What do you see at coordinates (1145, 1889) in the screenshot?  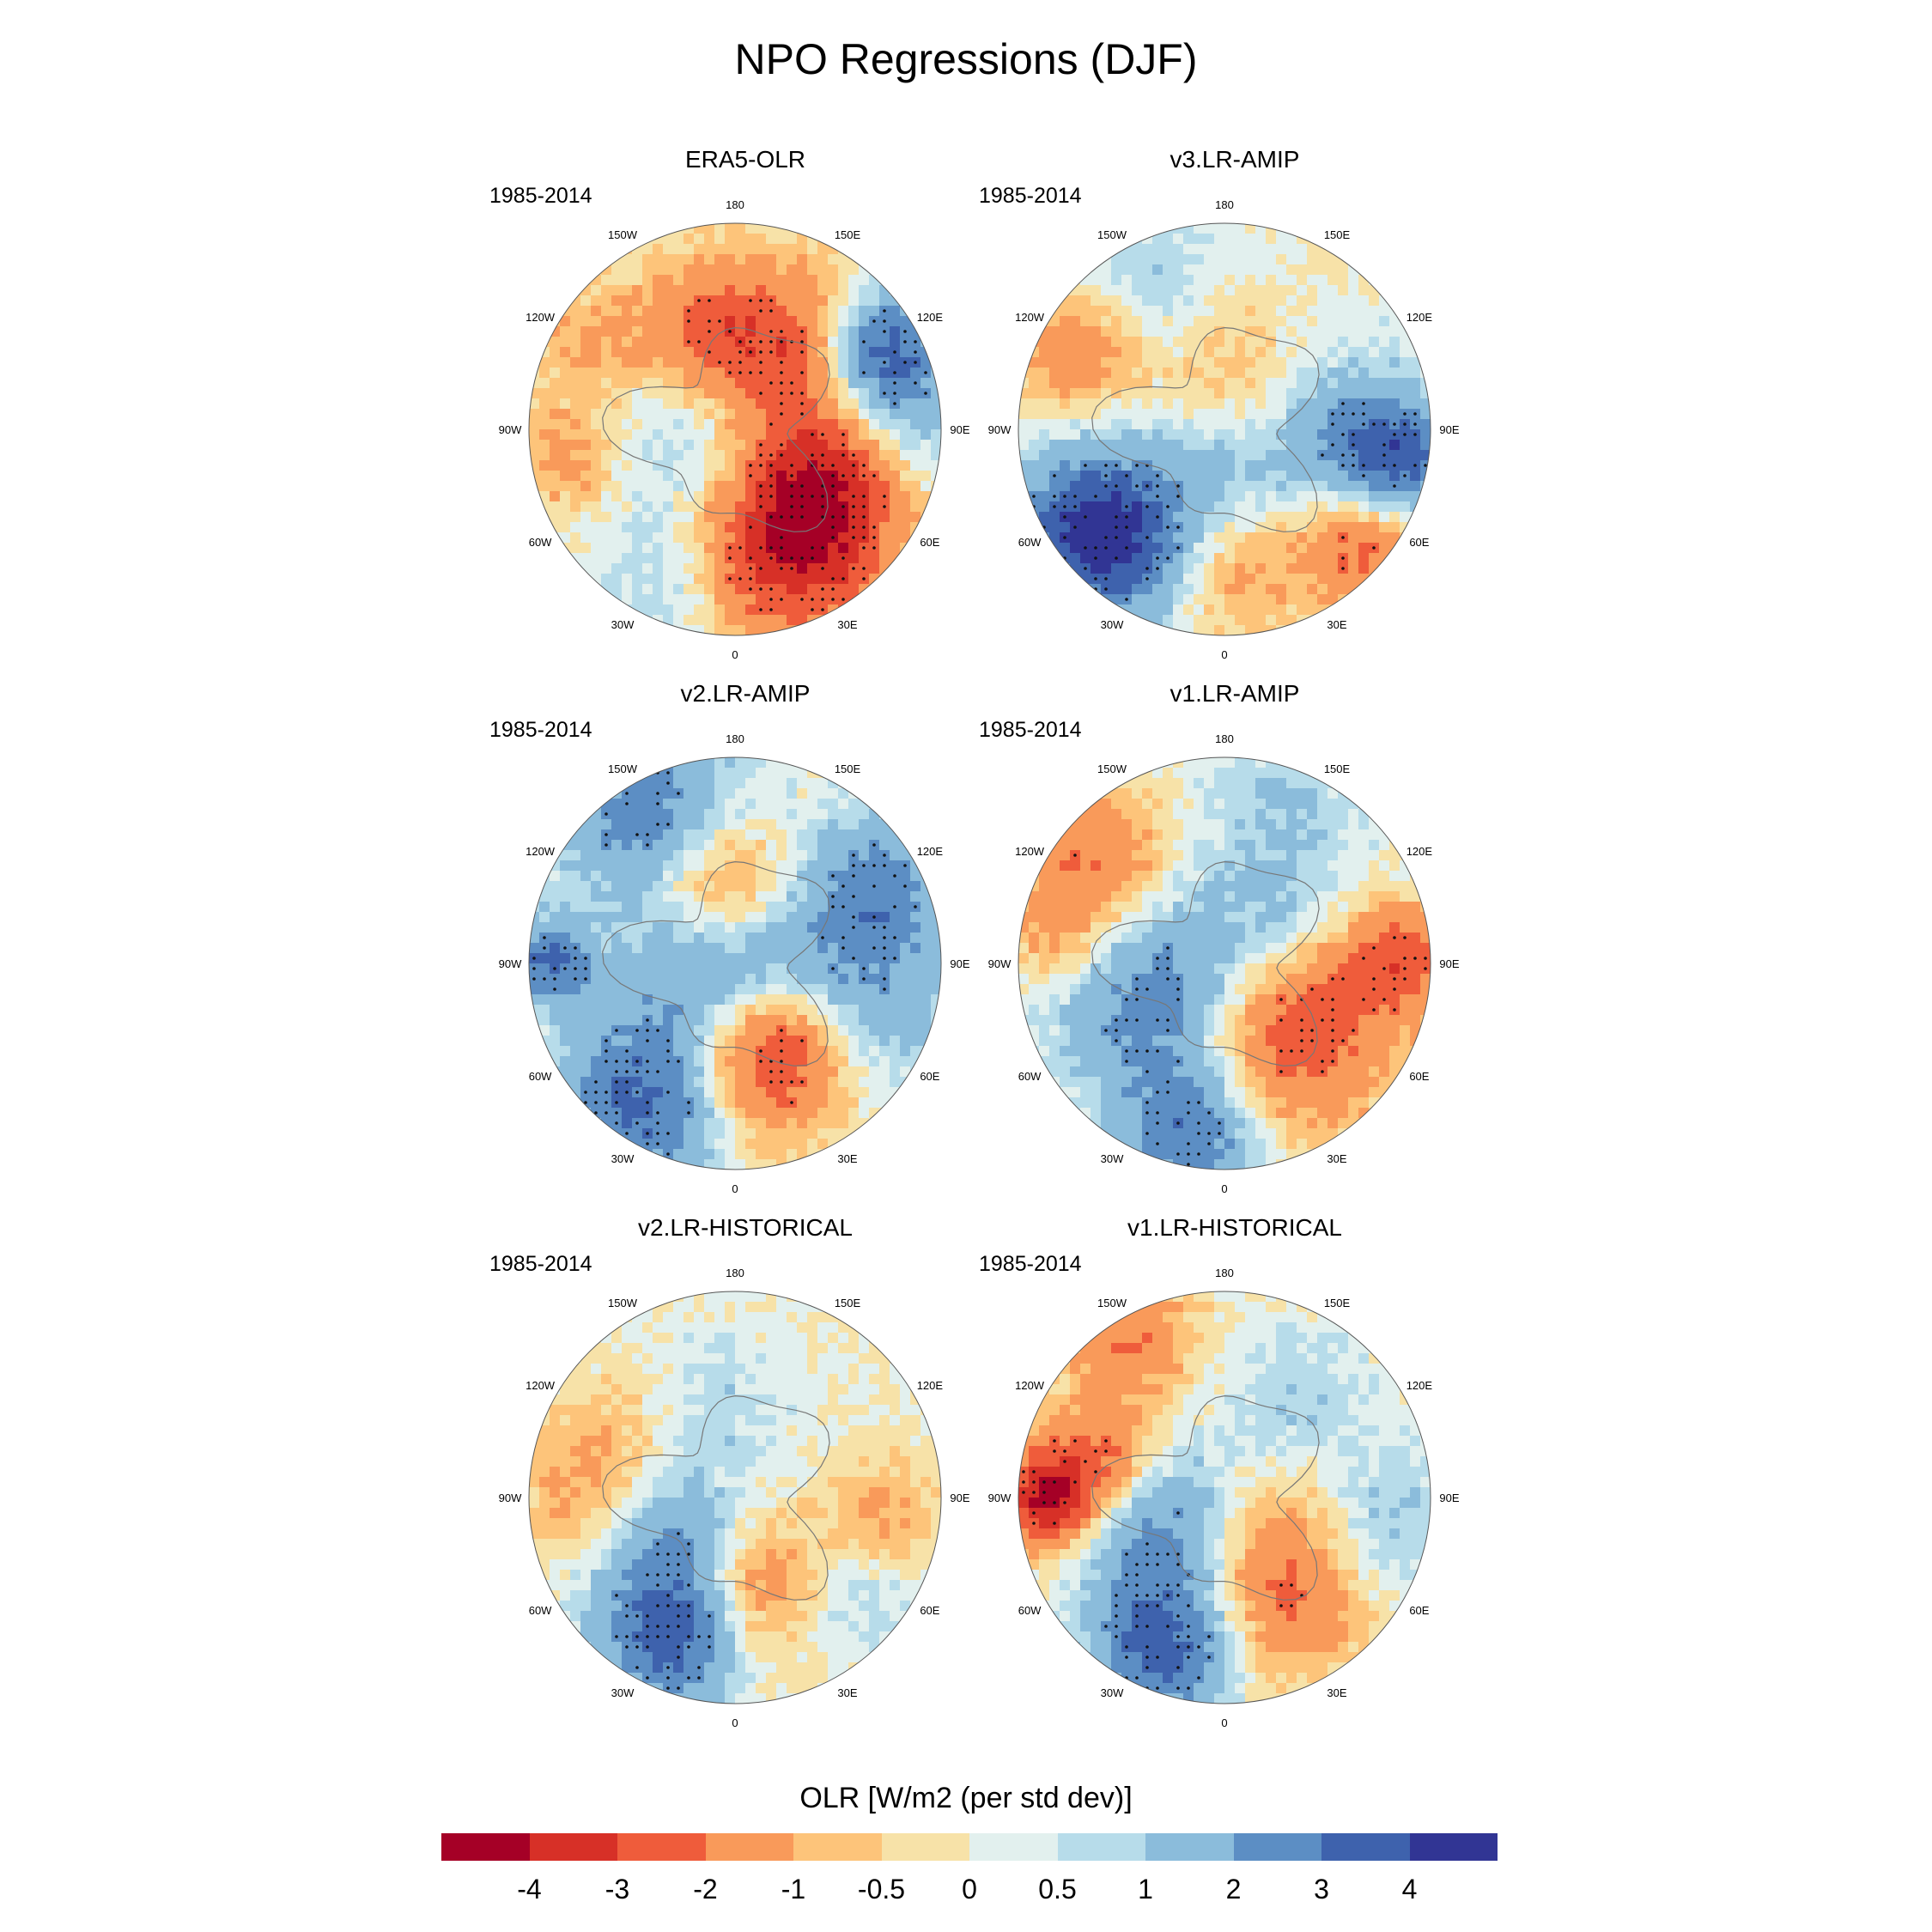 I see `colorbar-tick-label: 1` at bounding box center [1145, 1889].